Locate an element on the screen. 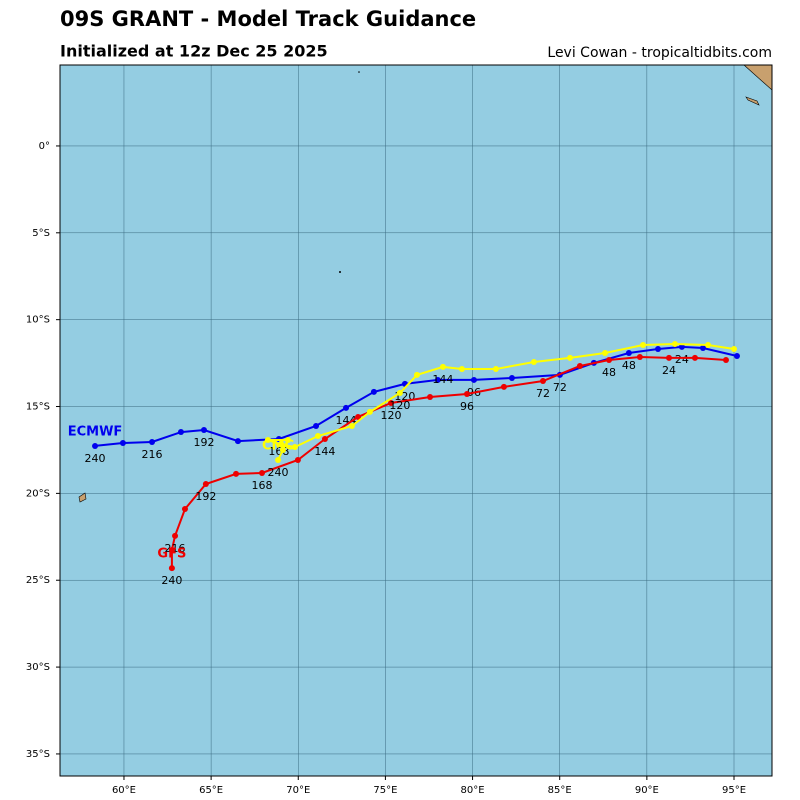 This screenshot has width=800, height=800. subtitle: Initialized at 12z Dec 25 2025 is located at coordinates (194, 51).